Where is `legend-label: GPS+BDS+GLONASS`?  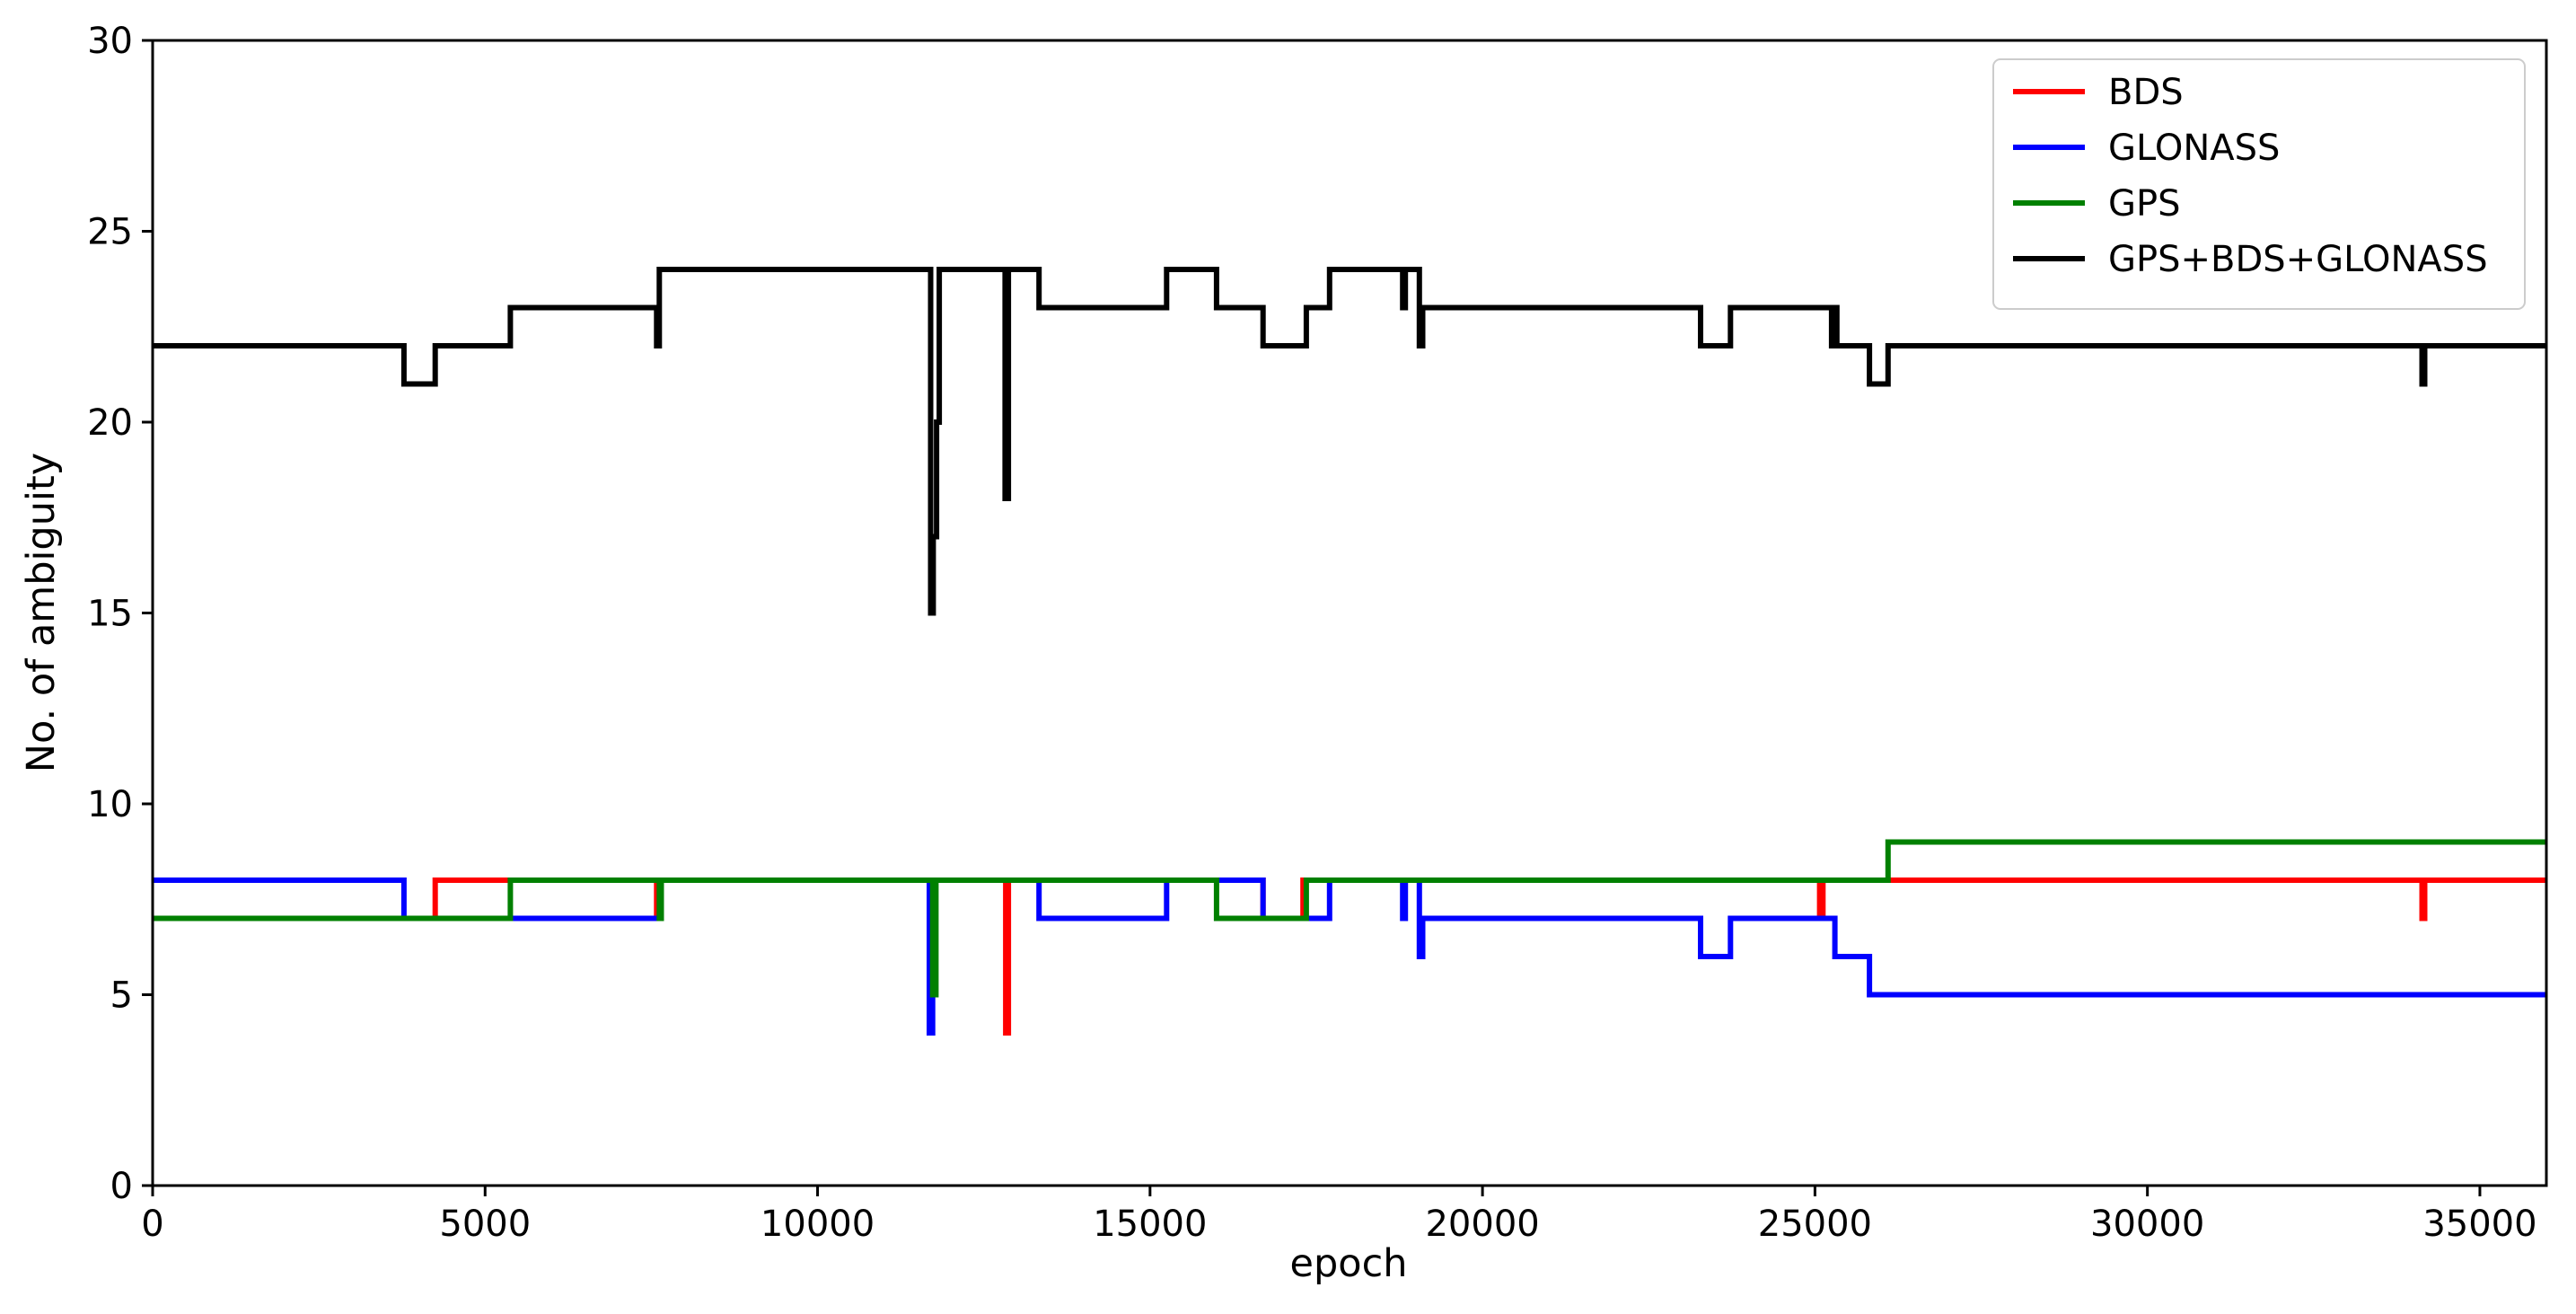
legend-label: GPS+BDS+GLONASS is located at coordinates (2298, 259).